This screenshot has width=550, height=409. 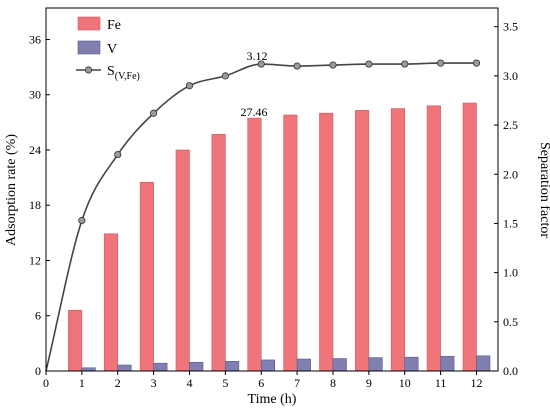 What do you see at coordinates (369, 383) in the screenshot?
I see `x-tick-label-9: 9` at bounding box center [369, 383].